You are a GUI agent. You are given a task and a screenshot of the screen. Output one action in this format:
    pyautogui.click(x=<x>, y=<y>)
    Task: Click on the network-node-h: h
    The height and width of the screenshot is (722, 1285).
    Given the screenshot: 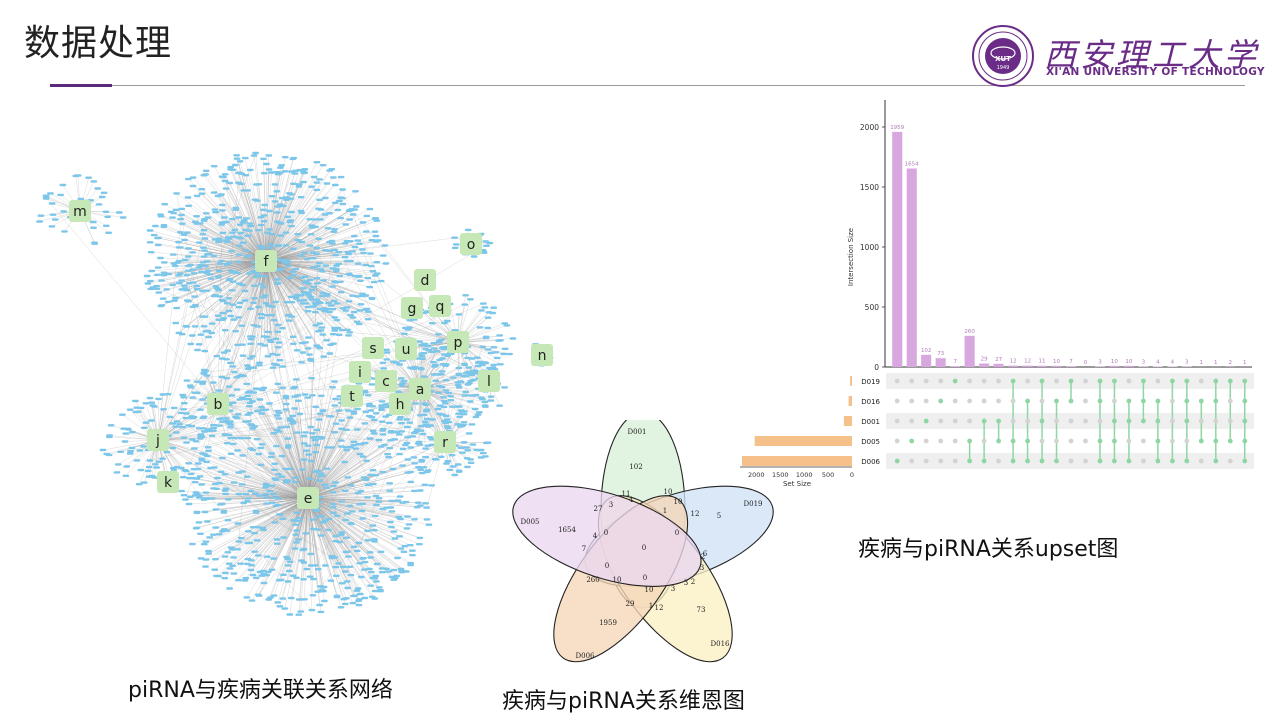 What is the action you would take?
    pyautogui.click(x=400, y=404)
    